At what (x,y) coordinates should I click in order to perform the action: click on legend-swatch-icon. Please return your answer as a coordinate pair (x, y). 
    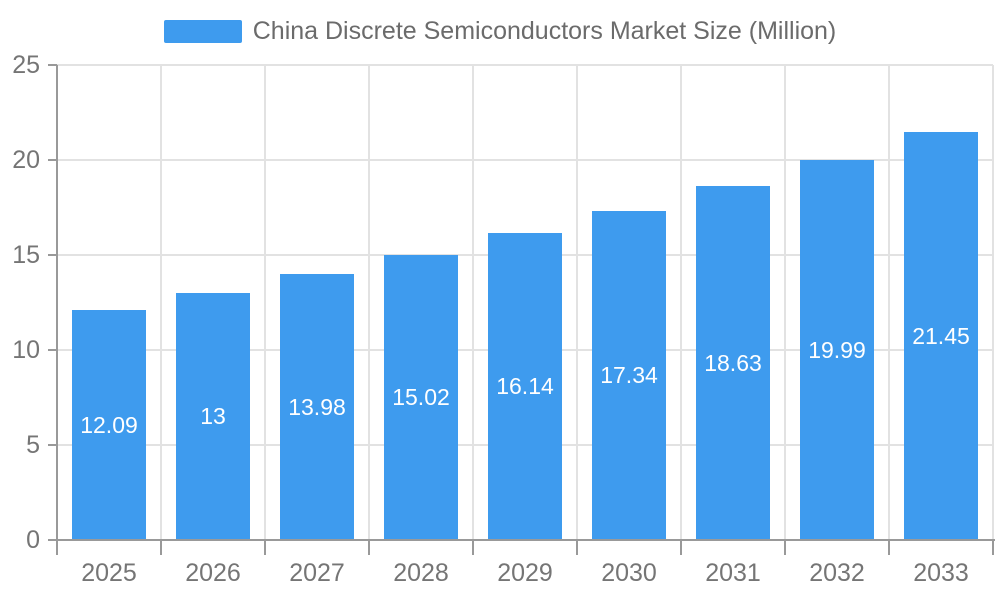
    Looking at the image, I should click on (202, 31).